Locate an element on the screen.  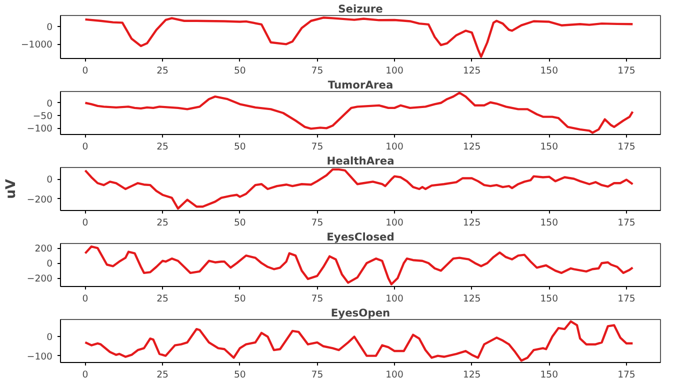
chart-title: HealthArea is located at coordinates (360, 161).